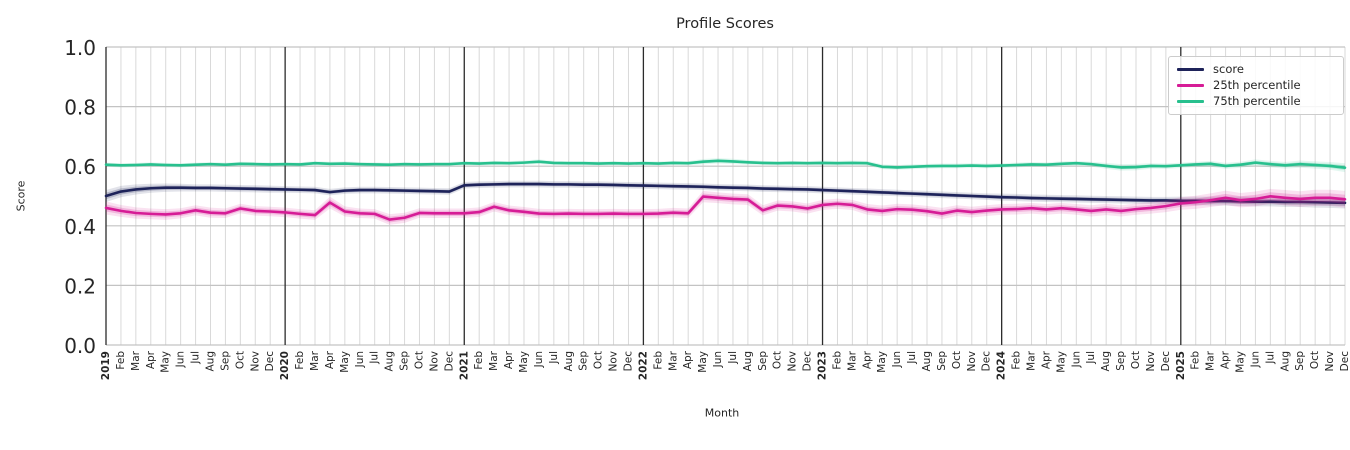 The height and width of the screenshot is (450, 1350). I want to click on x-tick-label: 2024, so click(1002, 365).